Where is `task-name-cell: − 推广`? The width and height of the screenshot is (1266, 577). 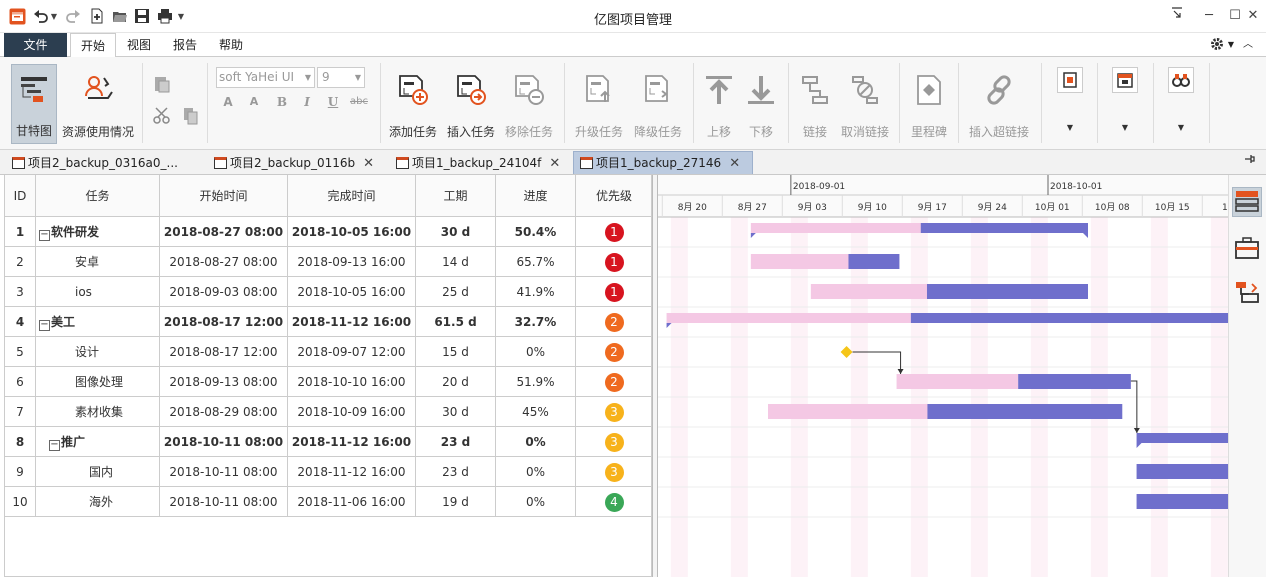
task-name-cell: − 推广 is located at coordinates (98, 442).